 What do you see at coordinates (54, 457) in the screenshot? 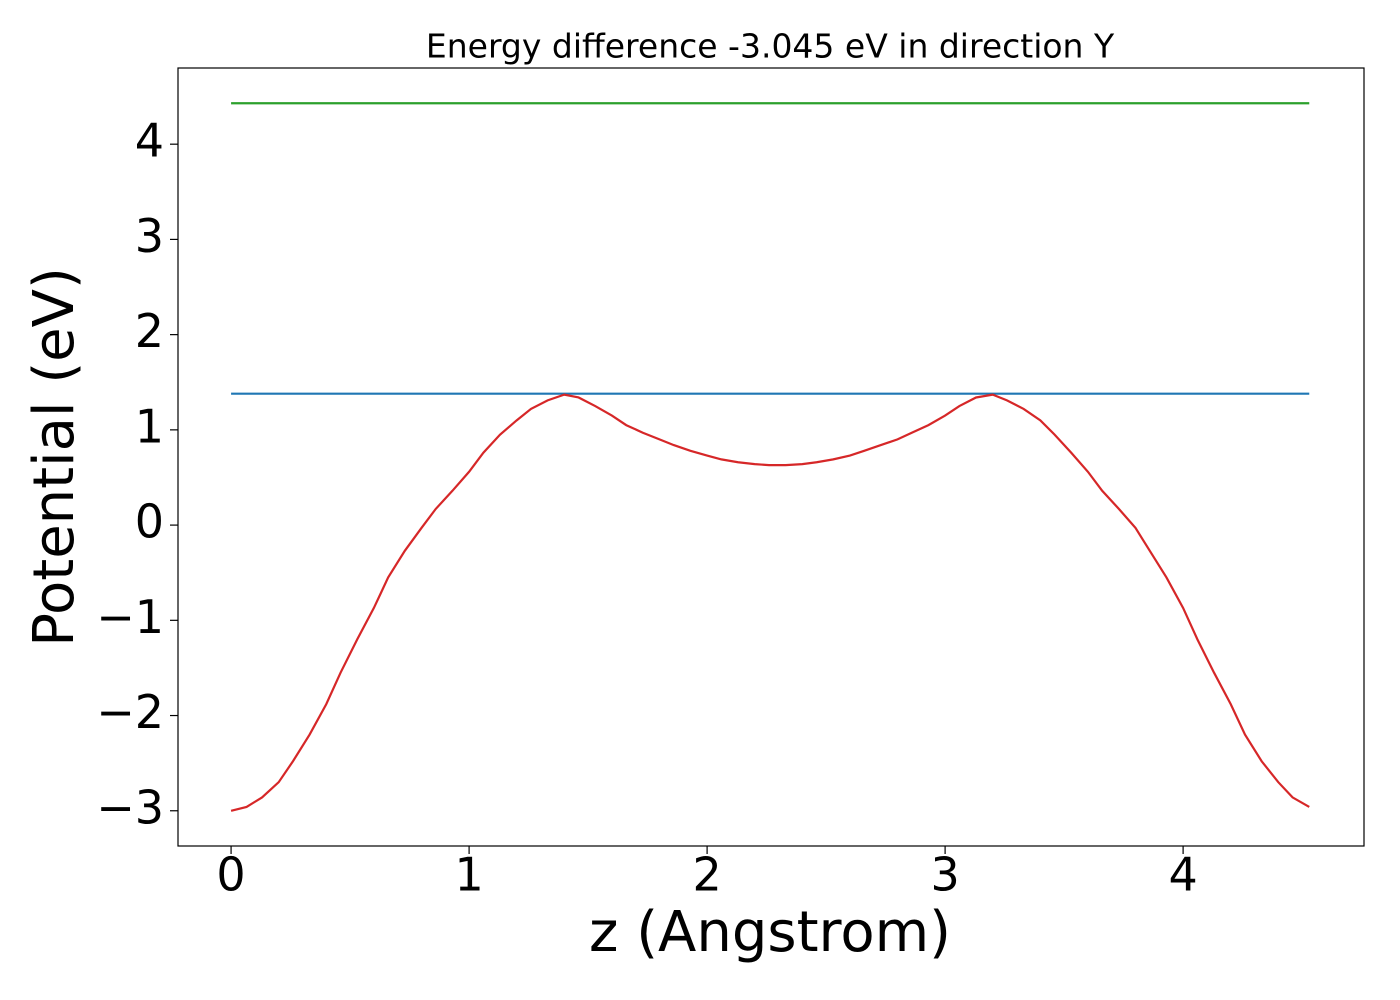
I see `y-axis-label: Potential (eV)` at bounding box center [54, 457].